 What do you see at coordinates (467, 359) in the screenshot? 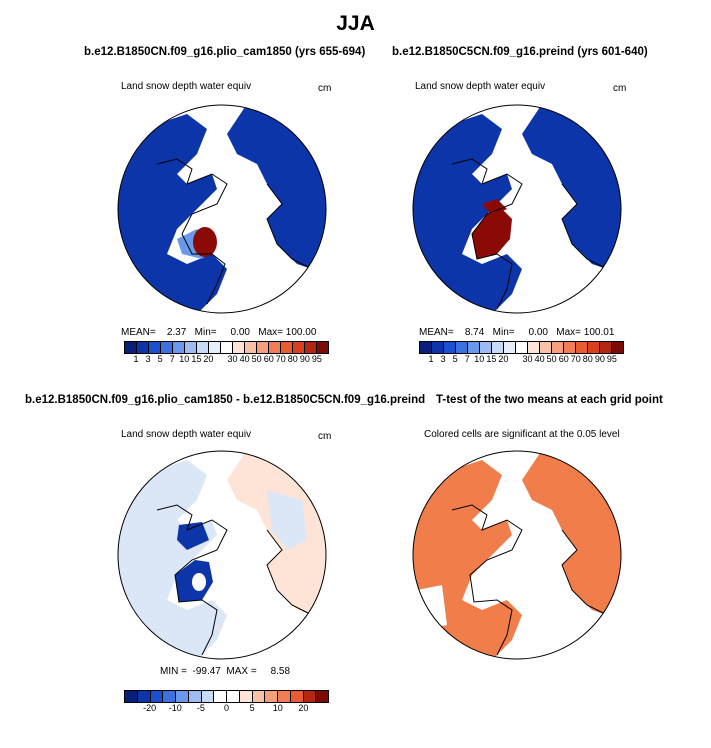
I see `colorbar-tick-label: 7` at bounding box center [467, 359].